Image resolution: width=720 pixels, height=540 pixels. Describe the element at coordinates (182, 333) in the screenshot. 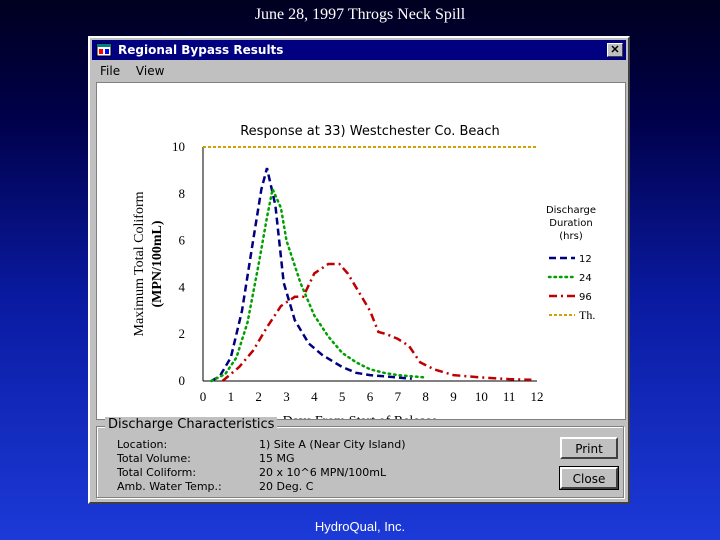

I see `y-tick-label: 2` at that location.